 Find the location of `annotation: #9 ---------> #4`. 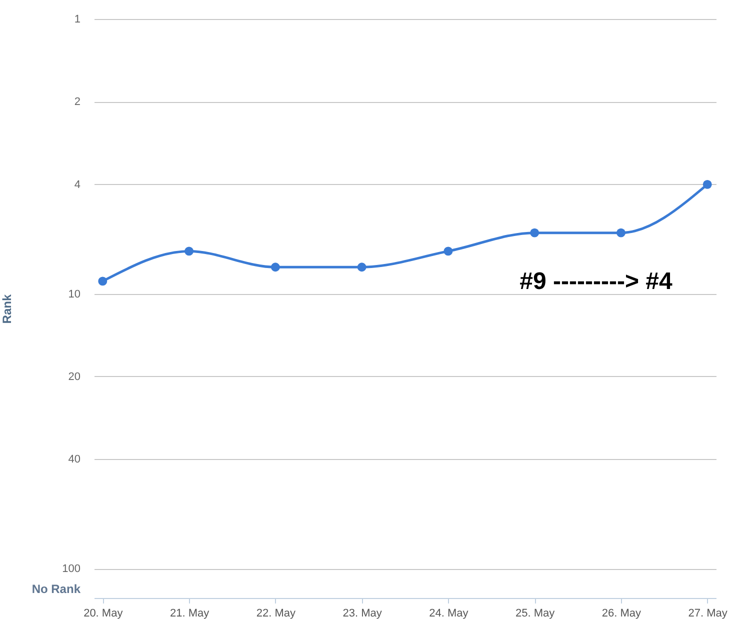

annotation: #9 ---------> #4 is located at coordinates (596, 281).